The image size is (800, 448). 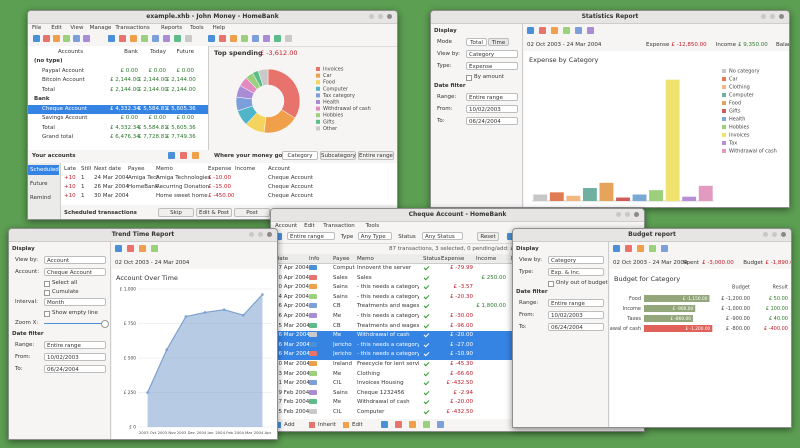 I want to click on toggle-button: Total, so click(x=476, y=42).